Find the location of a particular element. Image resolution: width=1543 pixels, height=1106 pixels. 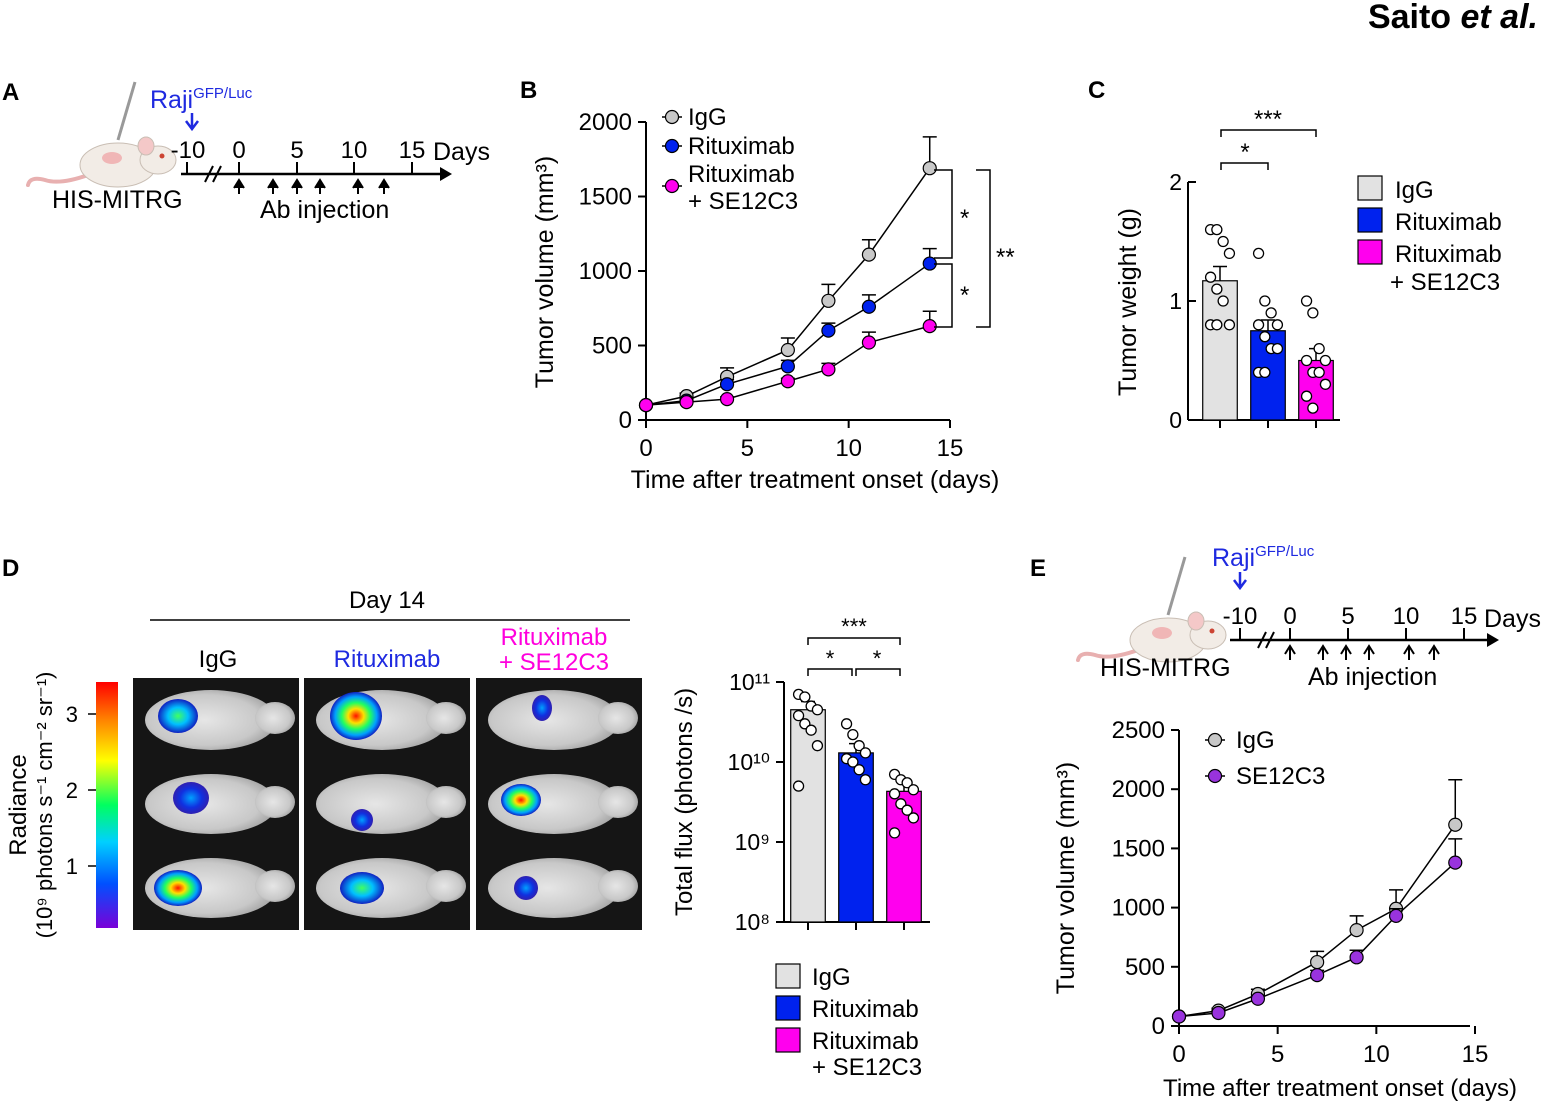

colorbar-label: Radiance is located at coordinates (18, 804).